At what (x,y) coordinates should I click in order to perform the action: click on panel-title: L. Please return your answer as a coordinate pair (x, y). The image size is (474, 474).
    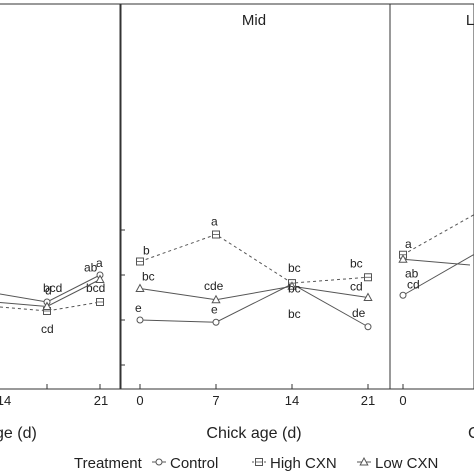
    Looking at the image, I should click on (470, 20).